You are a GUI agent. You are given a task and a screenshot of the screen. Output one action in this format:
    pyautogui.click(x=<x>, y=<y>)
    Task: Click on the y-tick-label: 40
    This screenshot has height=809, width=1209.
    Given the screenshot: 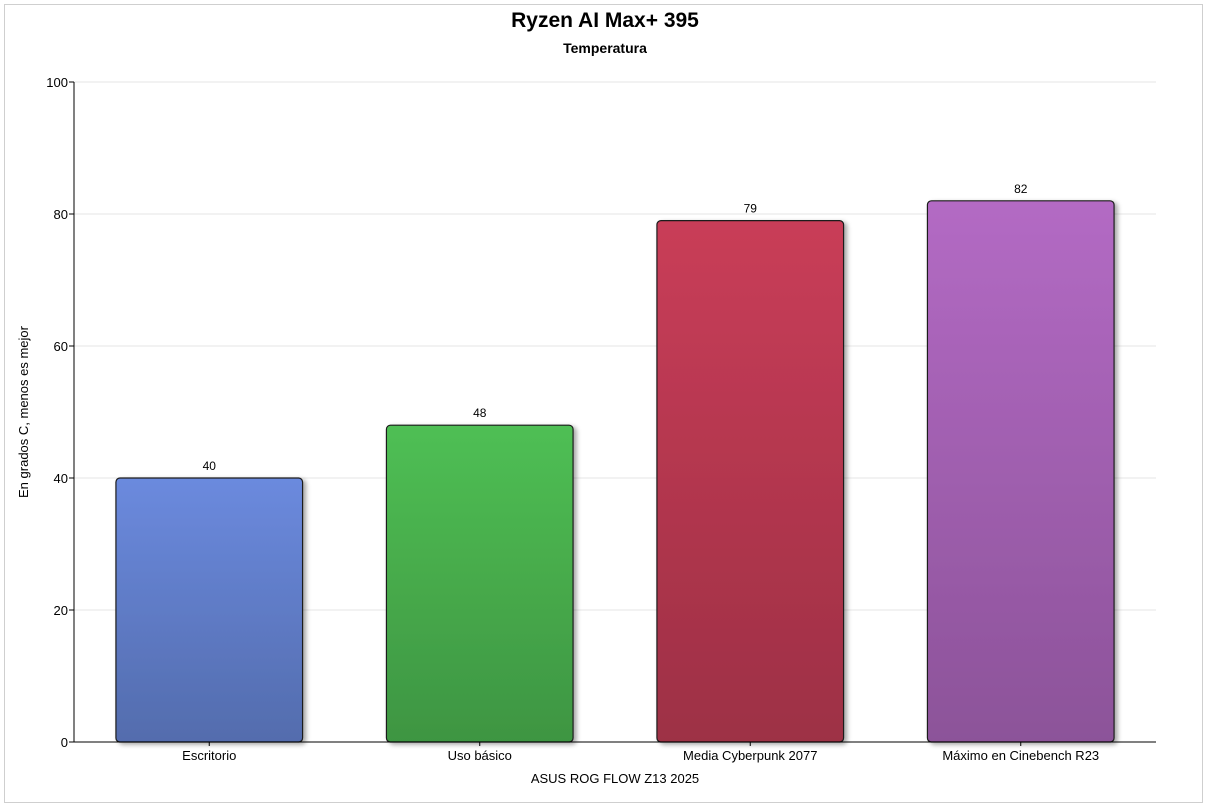 What is the action you would take?
    pyautogui.click(x=61, y=478)
    